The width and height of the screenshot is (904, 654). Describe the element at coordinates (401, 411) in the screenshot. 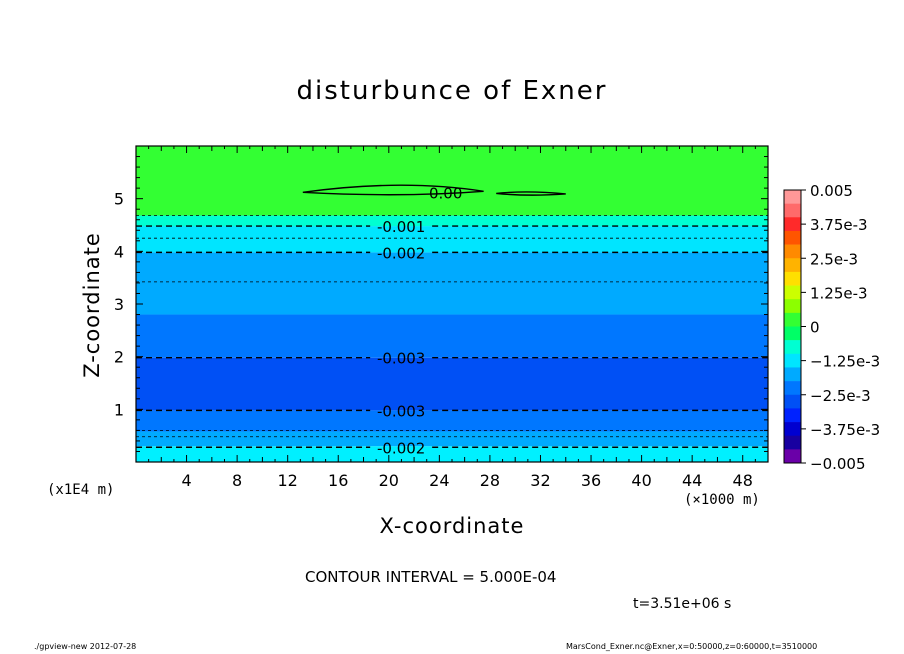

I see `contour-label-3: -0.003` at that location.